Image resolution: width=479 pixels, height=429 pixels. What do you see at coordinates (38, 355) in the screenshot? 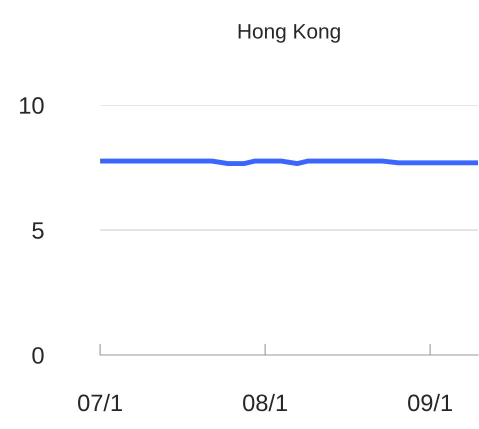
I see `y-tick-label: 0` at bounding box center [38, 355].